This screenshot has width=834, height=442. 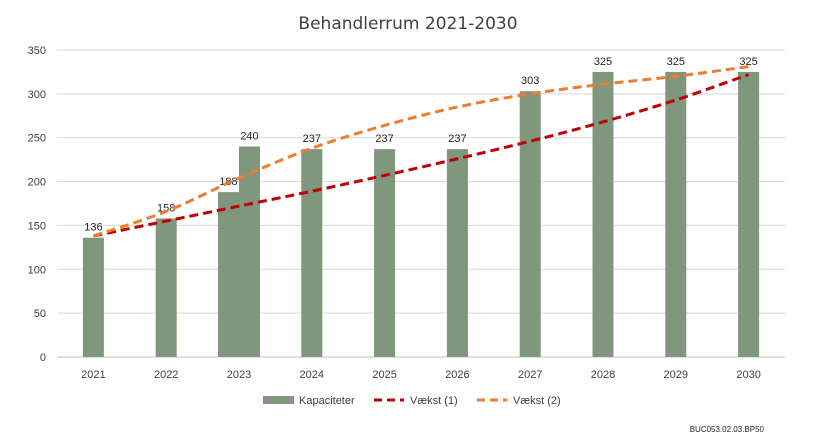 What do you see at coordinates (166, 375) in the screenshot?
I see `x-tick-label: 2022` at bounding box center [166, 375].